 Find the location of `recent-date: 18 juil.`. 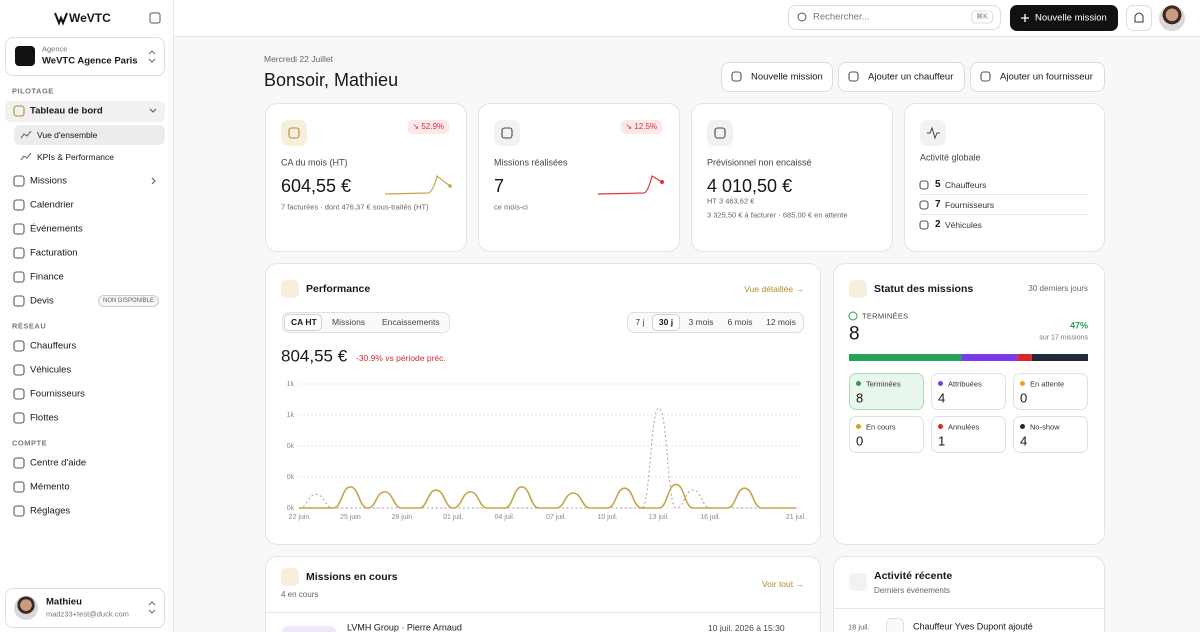

recent-date: 18 juil. is located at coordinates (859, 627).